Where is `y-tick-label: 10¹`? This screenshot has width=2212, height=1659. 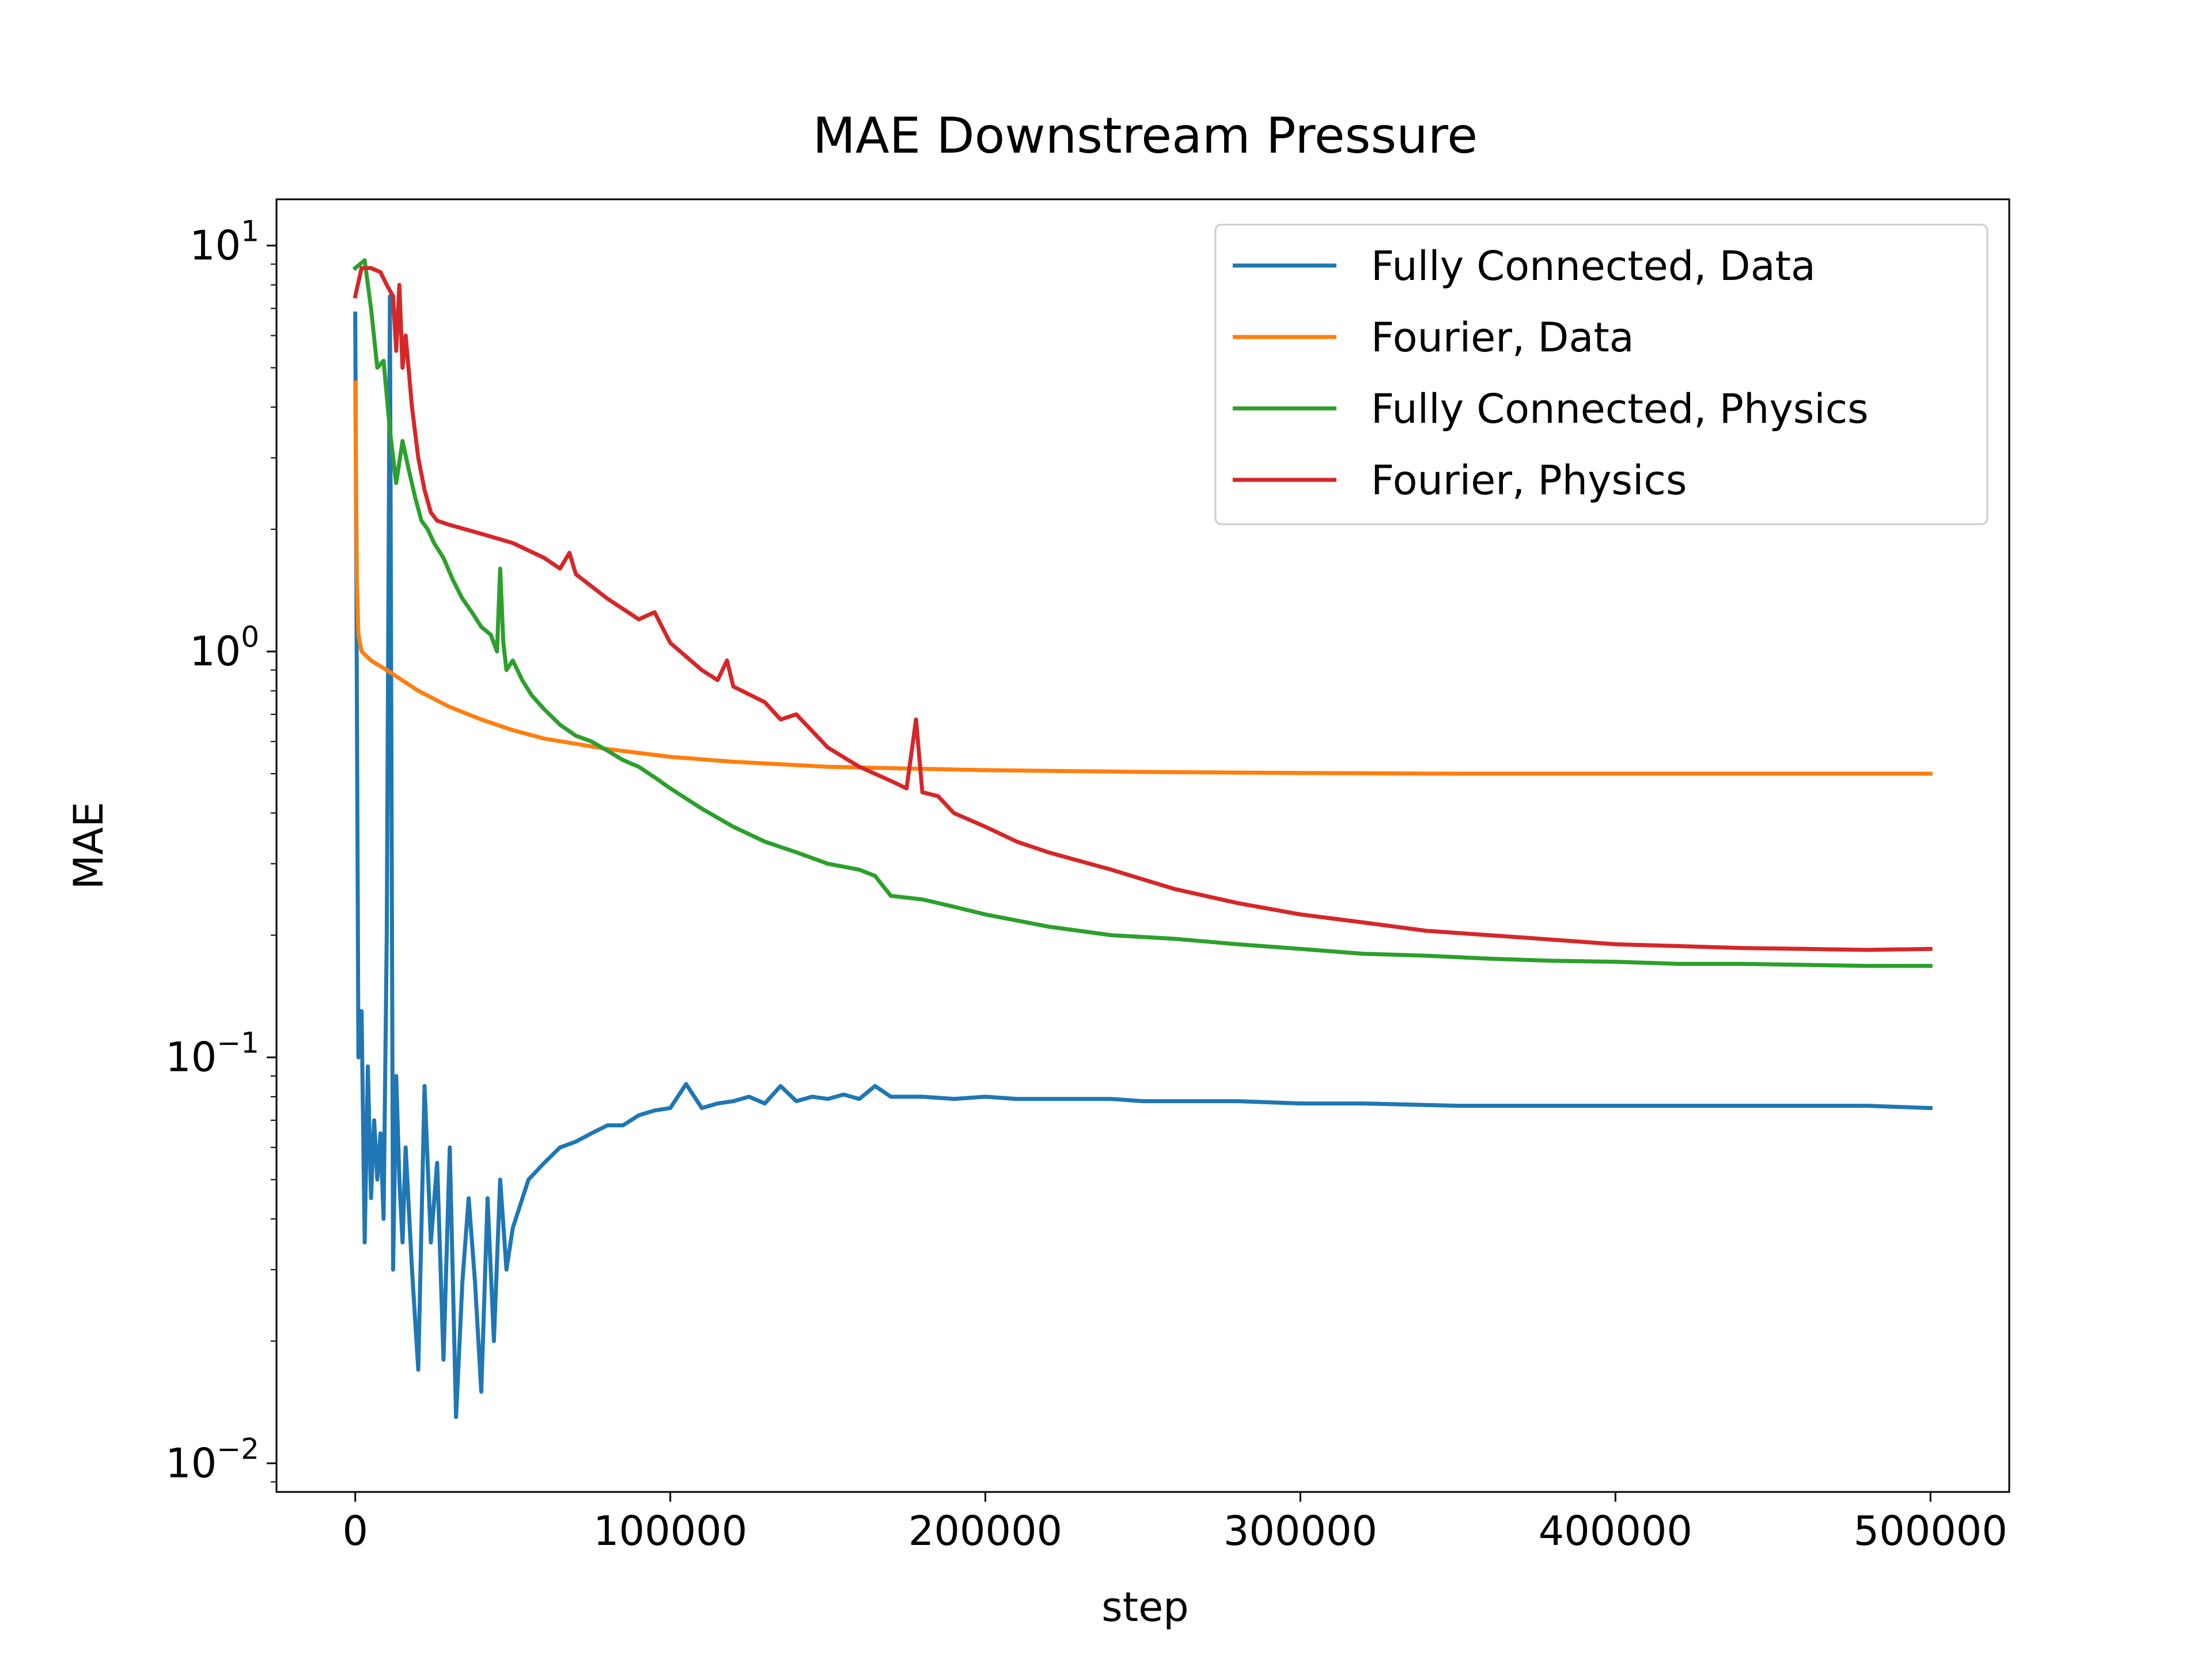 y-tick-label: 10¹ is located at coordinates (224, 241).